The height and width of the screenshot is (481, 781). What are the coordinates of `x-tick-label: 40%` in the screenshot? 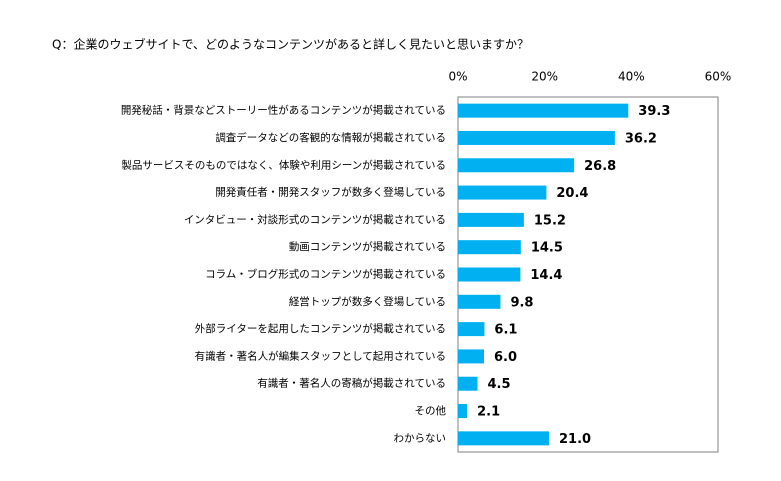 It's located at (631, 77).